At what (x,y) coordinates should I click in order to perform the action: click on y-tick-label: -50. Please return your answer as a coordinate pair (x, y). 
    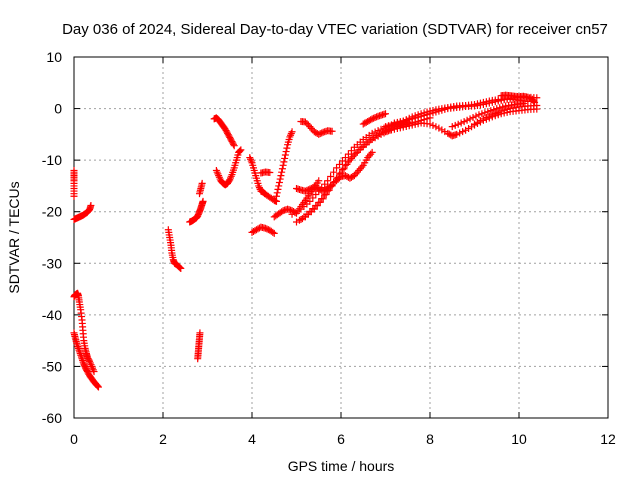
    Looking at the image, I should click on (52, 366).